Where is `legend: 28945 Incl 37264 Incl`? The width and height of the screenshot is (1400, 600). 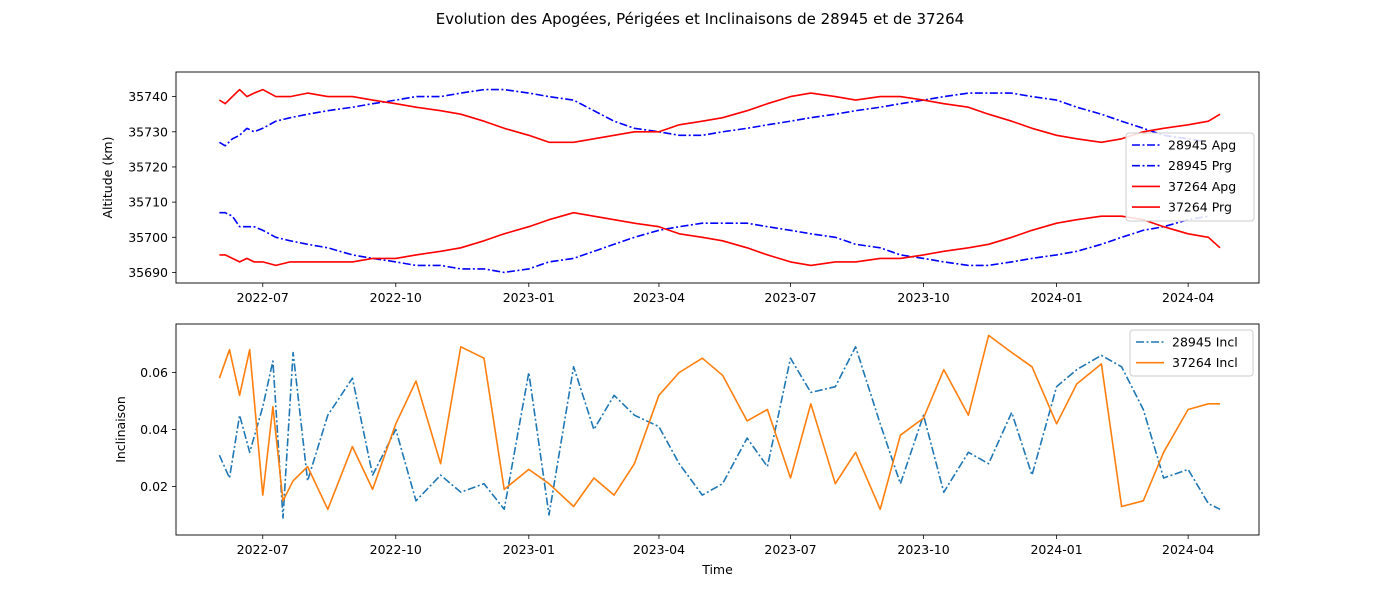
legend: 28945 Incl 37264 Incl is located at coordinates (1191, 353).